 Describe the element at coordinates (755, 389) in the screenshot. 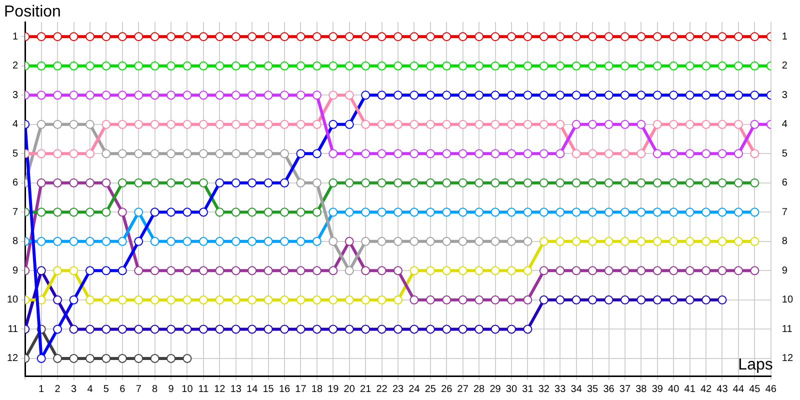

I see `x-tick-label: 45` at that location.